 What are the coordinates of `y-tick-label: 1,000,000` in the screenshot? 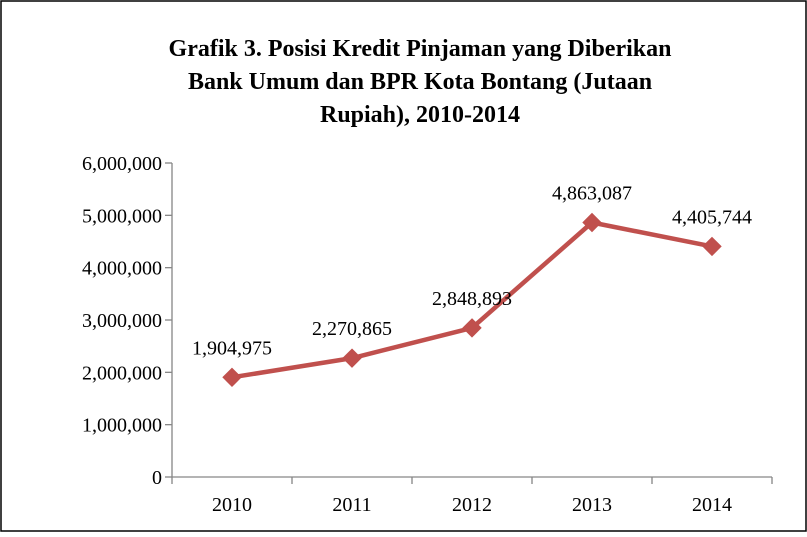 It's located at (122, 426).